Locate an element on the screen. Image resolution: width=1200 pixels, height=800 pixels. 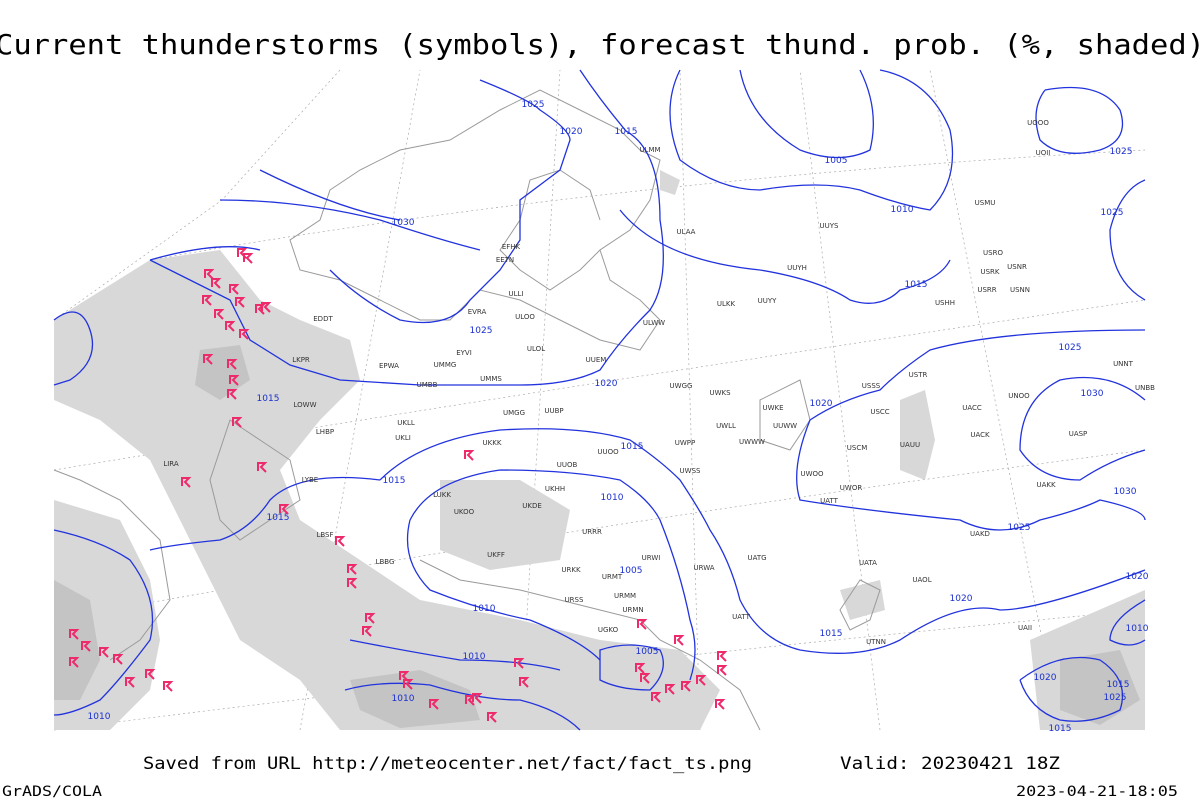
station-label: UKKK is located at coordinates (492, 443).